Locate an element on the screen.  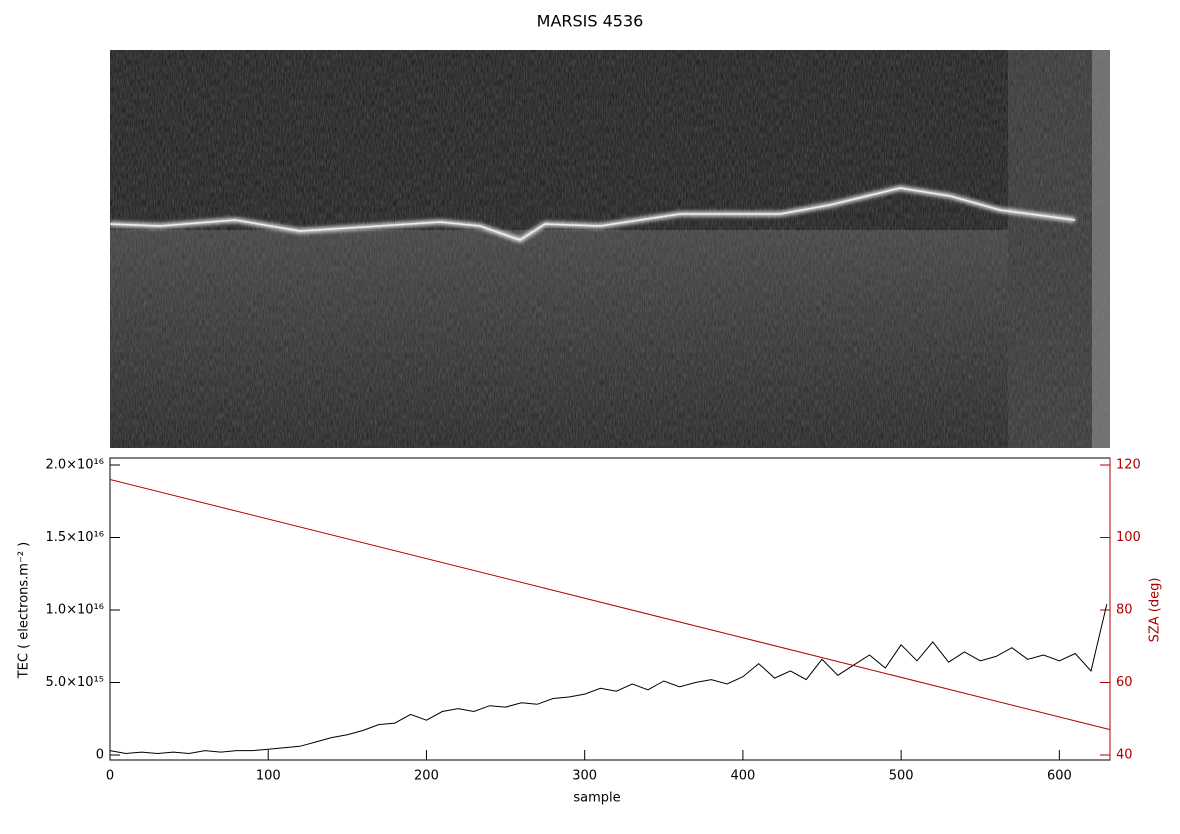
x-tick-label: 0 is located at coordinates (110, 776).